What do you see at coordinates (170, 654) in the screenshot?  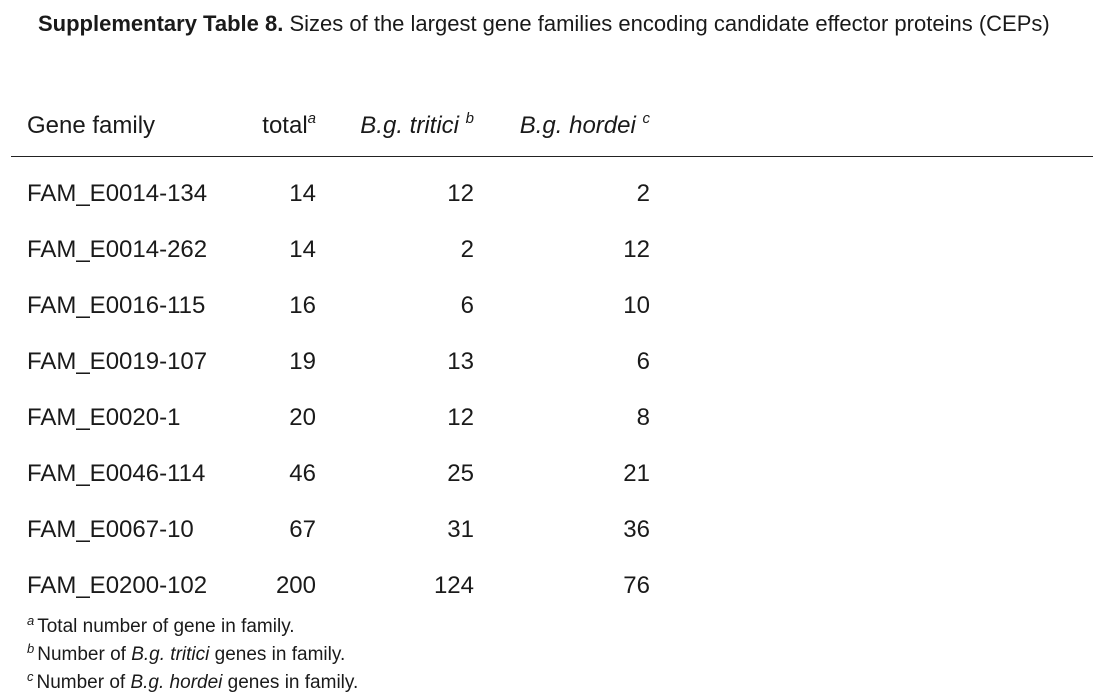 I see `footnote-b-species: B.g. tritici` at bounding box center [170, 654].